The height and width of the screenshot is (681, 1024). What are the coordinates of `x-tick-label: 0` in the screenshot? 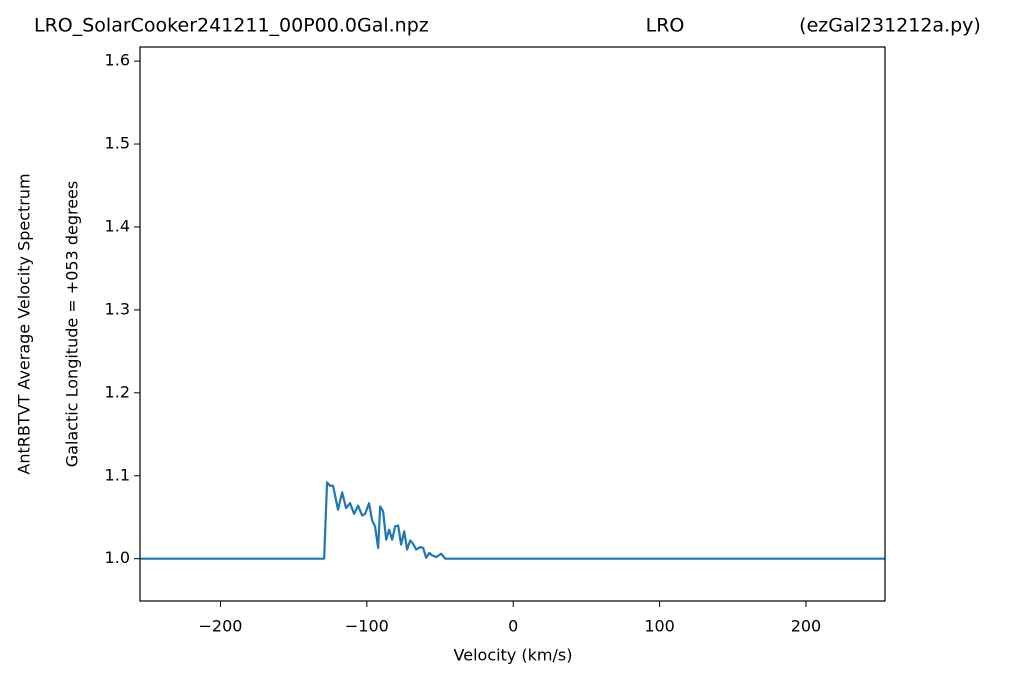 It's located at (513, 626).